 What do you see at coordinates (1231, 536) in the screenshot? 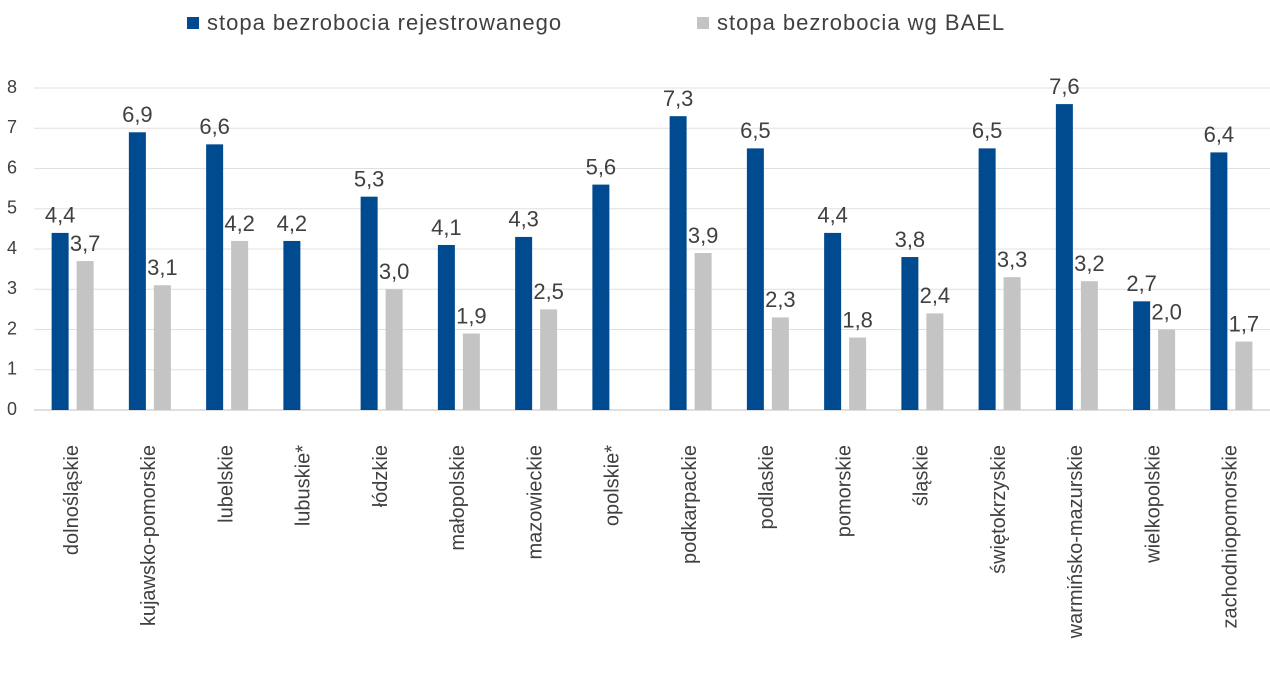
I see `x-tick-label: zachodniopomorskie` at bounding box center [1231, 536].